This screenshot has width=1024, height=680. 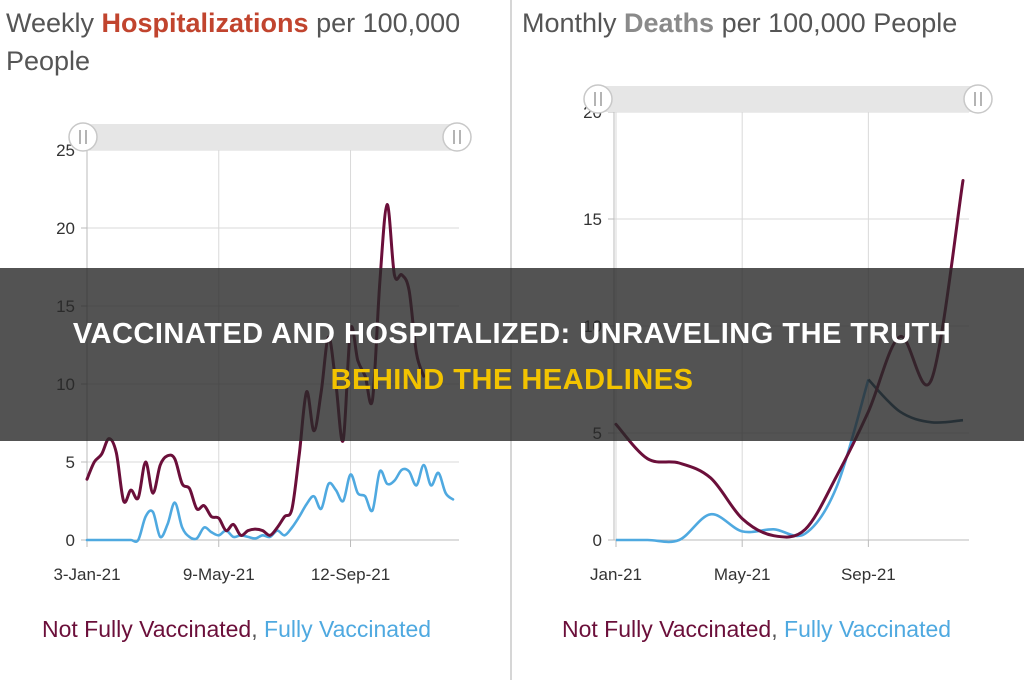 I want to click on deaths-legend: Not Fully Vaccinated, Fully Vaccinated, so click(x=756, y=629).